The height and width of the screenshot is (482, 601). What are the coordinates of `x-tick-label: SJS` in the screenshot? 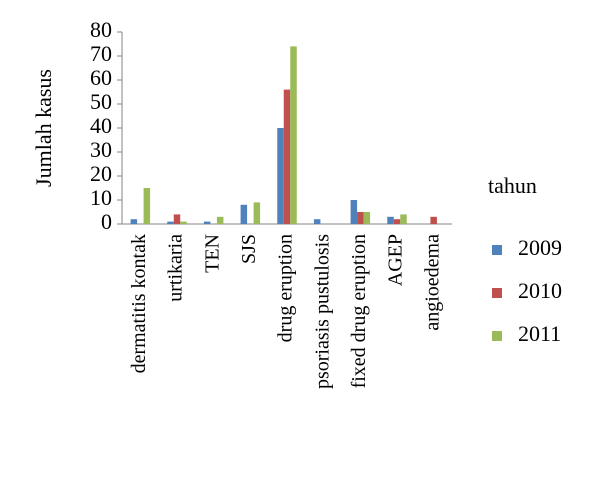 It's located at (249, 249).